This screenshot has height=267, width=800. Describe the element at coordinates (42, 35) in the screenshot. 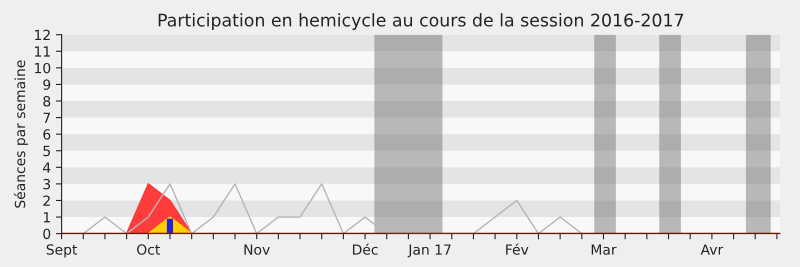

I see `y-tick-label: 12` at that location.